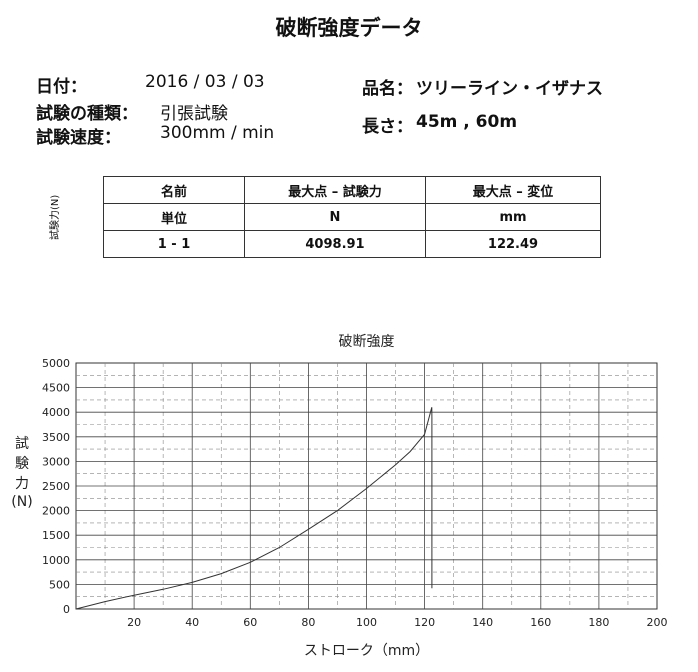  Describe the element at coordinates (335, 217) in the screenshot. I see `table-unit-cell: N` at that location.